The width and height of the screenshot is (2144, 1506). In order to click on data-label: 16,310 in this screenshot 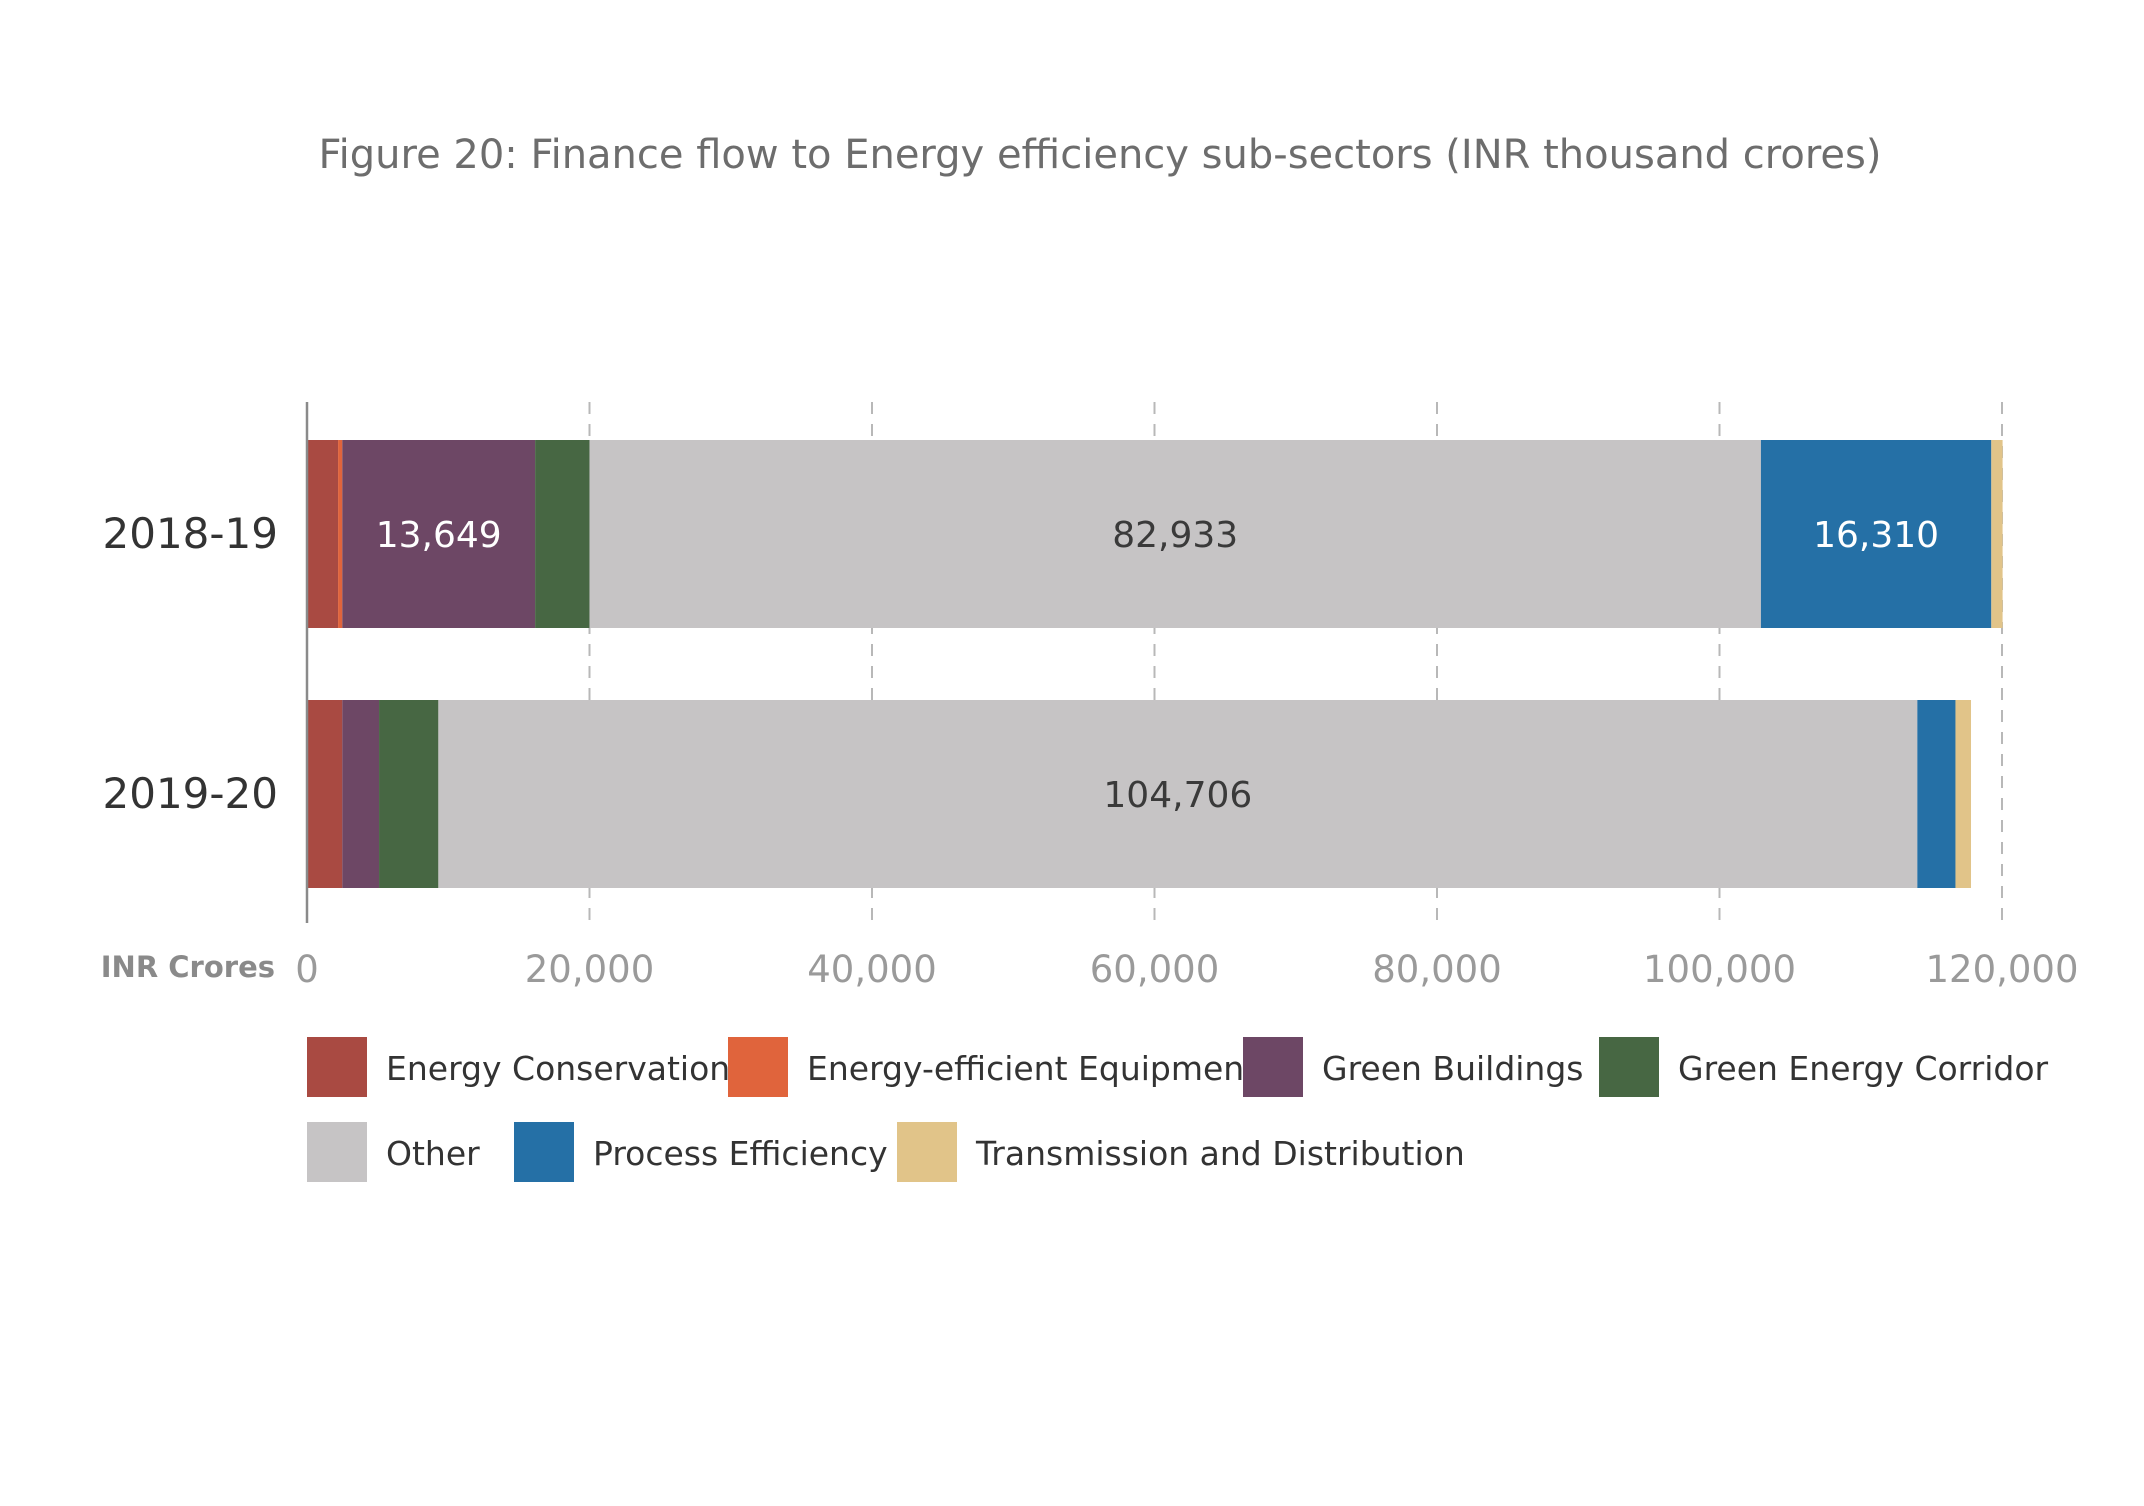, I will do `click(1876, 535)`.